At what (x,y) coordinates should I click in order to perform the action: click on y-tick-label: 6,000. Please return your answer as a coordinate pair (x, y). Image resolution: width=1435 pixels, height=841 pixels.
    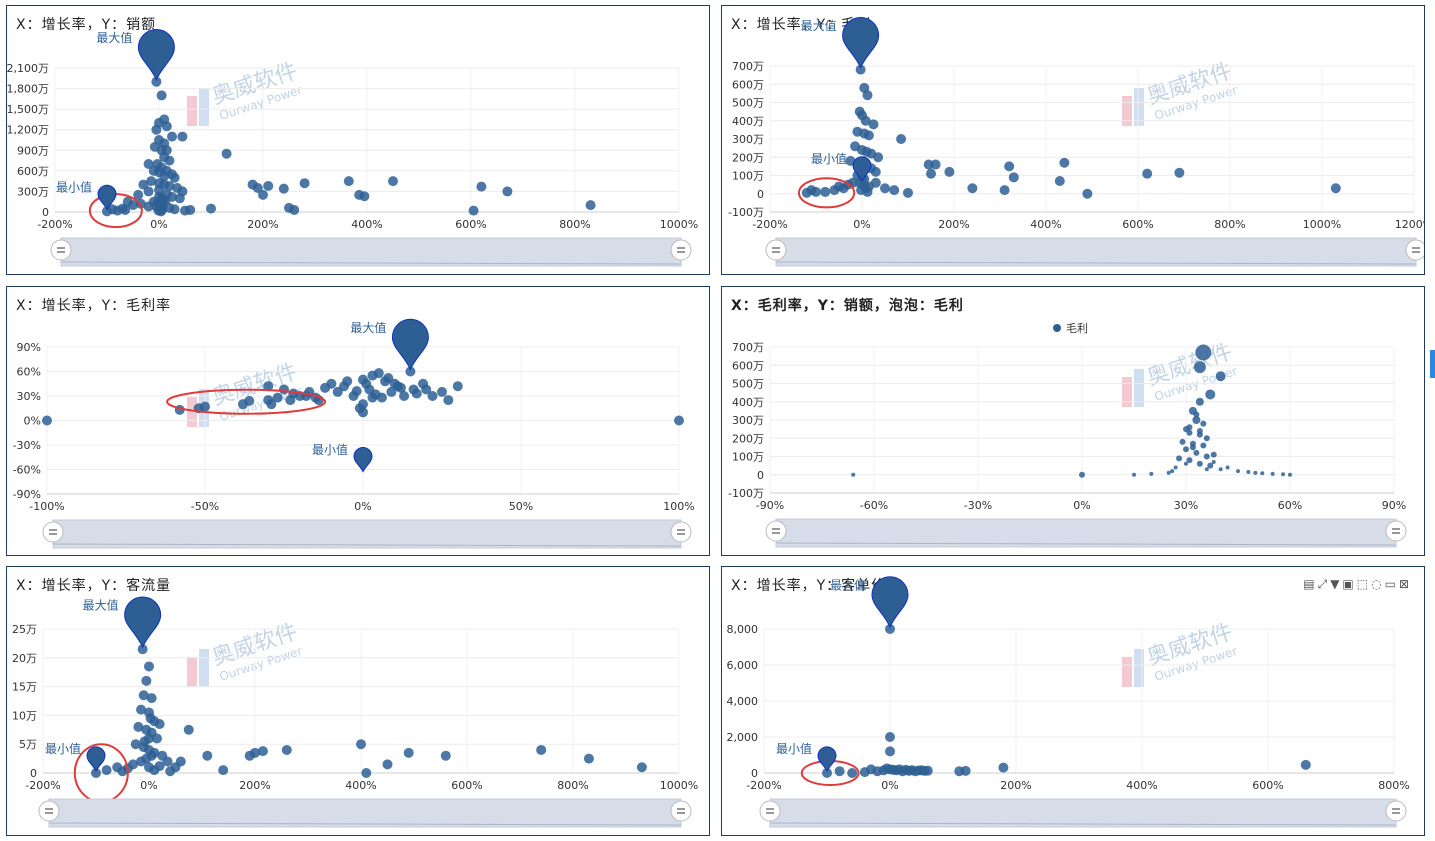
    Looking at the image, I should click on (743, 665).